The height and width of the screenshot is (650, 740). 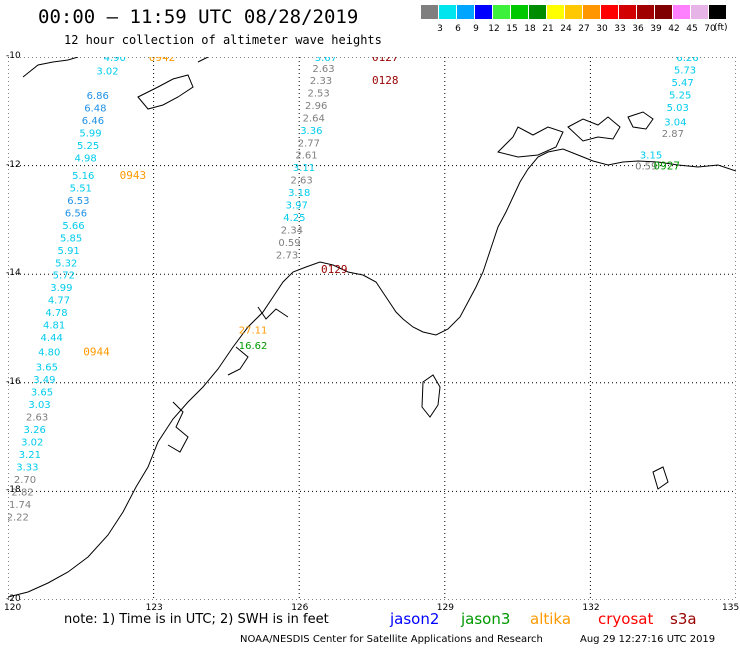 What do you see at coordinates (458, 29) in the screenshot?
I see `legend-label: 6` at bounding box center [458, 29].